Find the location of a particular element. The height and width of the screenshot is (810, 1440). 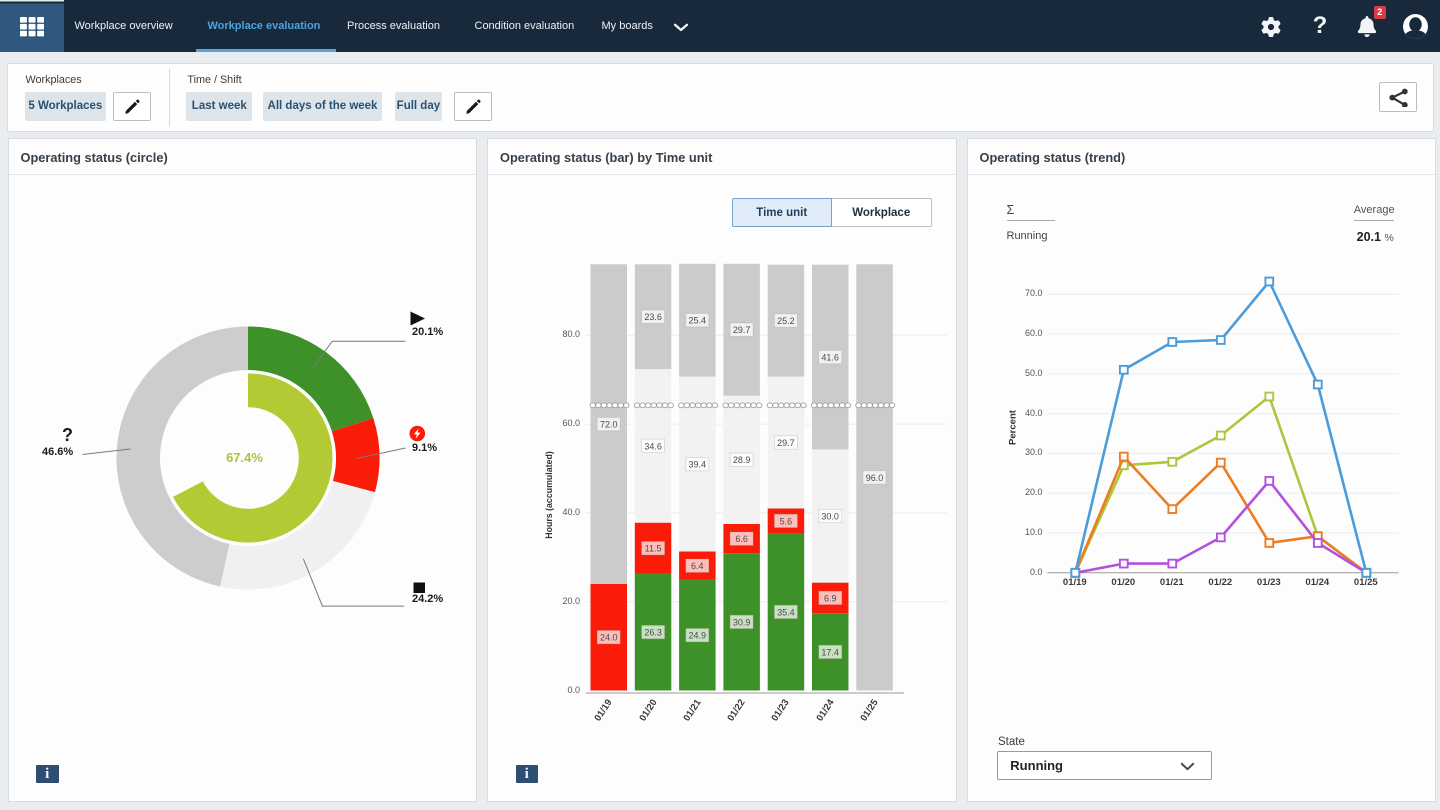

svg-text: 72.0 is located at coordinates (609, 424).